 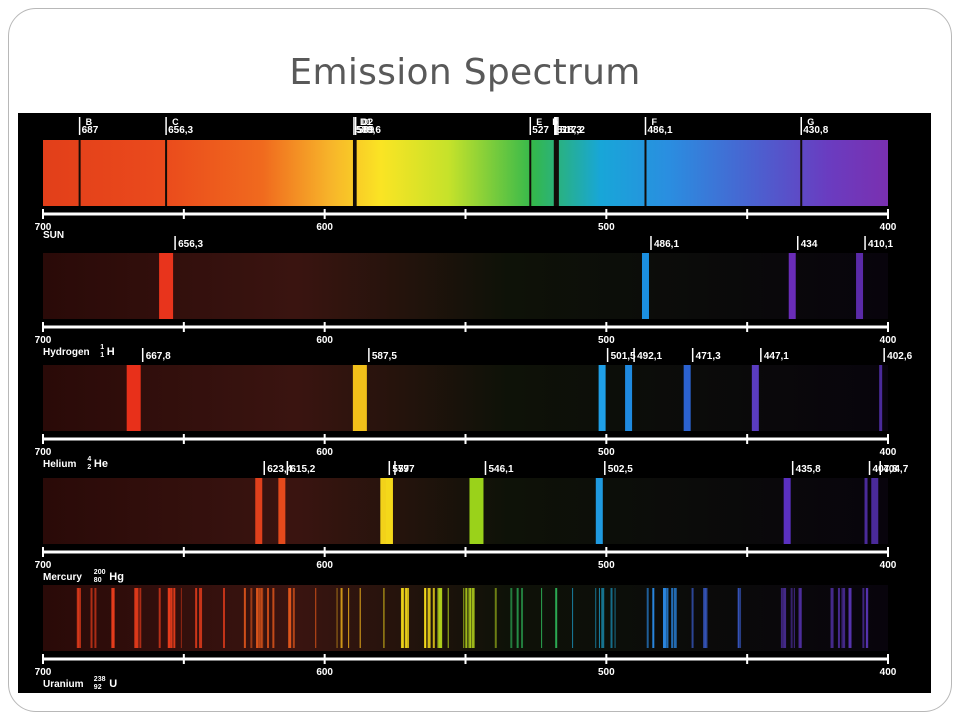 I want to click on helium-axis-tick-label: 600, so click(x=324, y=452).